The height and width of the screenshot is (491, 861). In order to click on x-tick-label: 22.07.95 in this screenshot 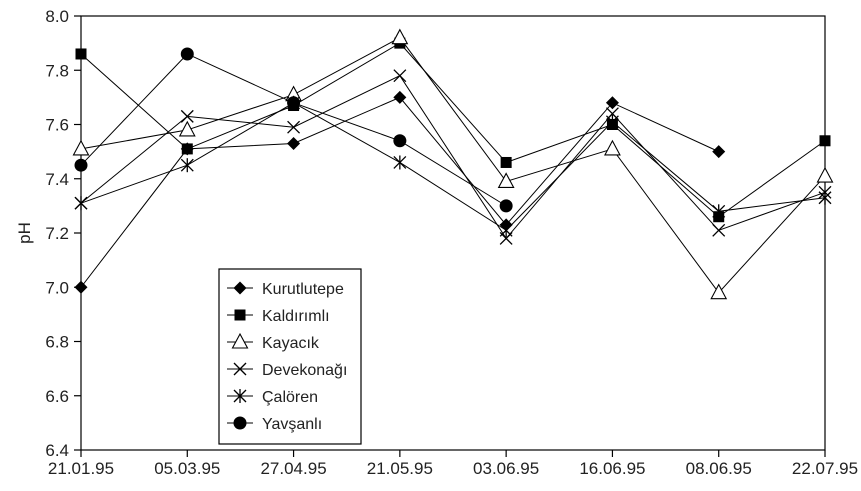, I will do `click(825, 468)`.